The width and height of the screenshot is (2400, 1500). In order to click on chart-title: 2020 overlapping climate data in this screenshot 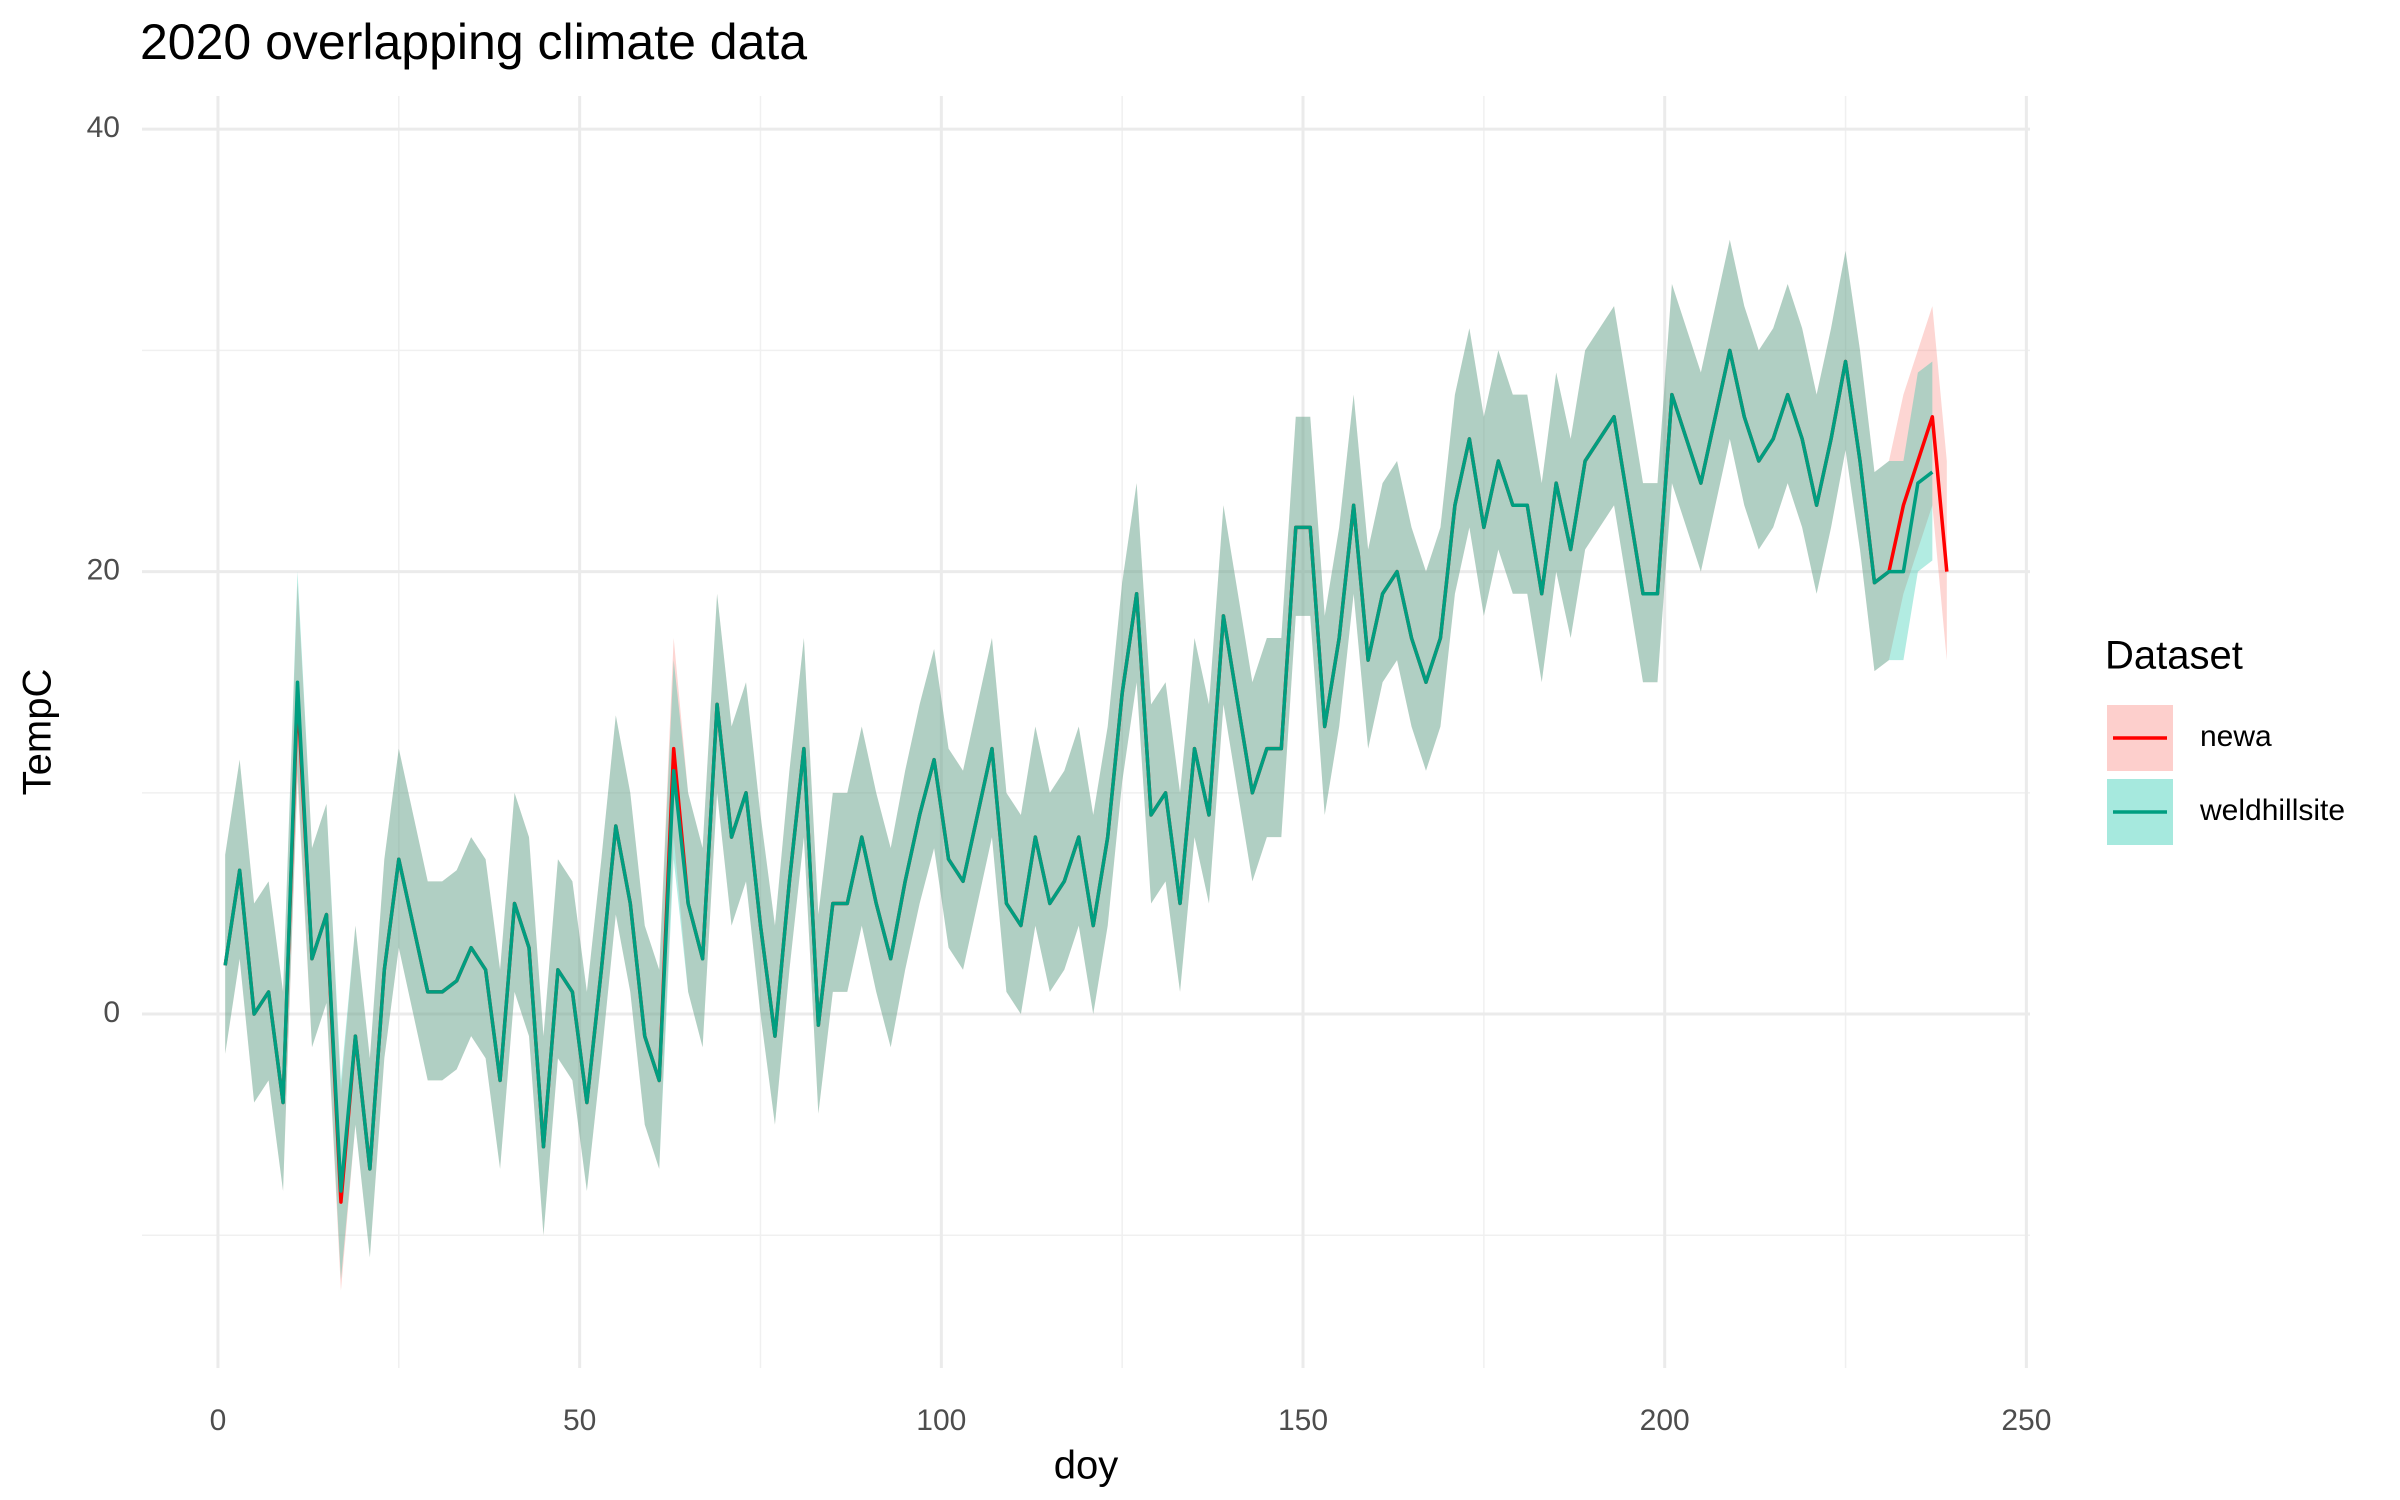, I will do `click(473, 42)`.